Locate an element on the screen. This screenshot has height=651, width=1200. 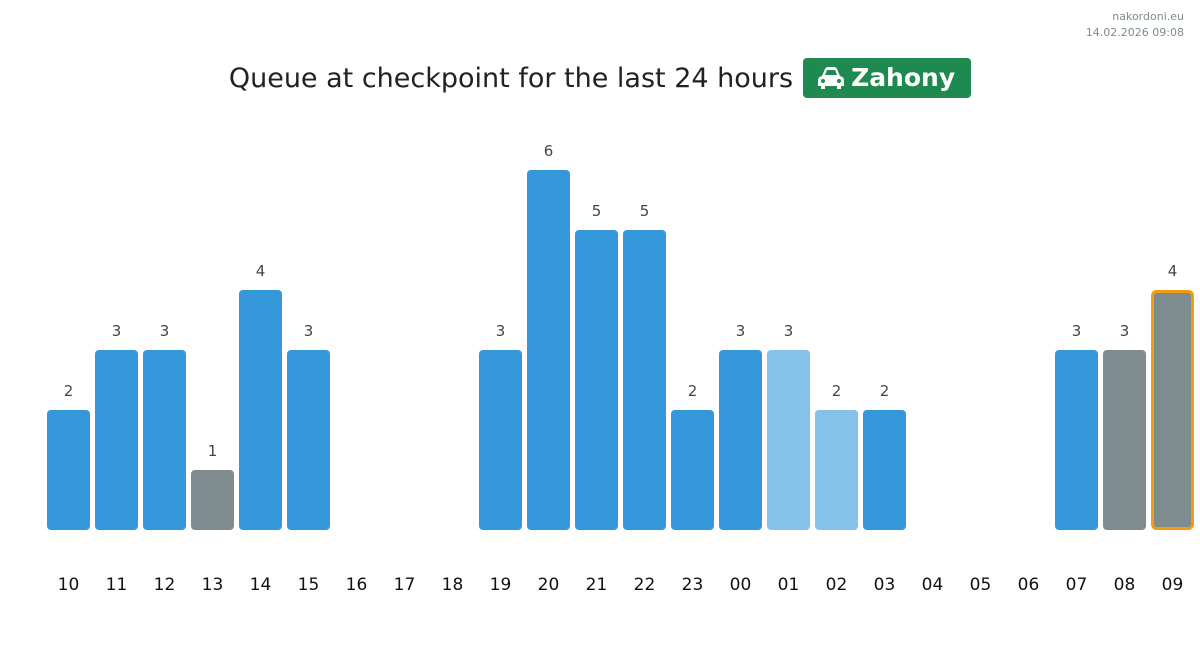
x-tick-label: 23 is located at coordinates (693, 585).